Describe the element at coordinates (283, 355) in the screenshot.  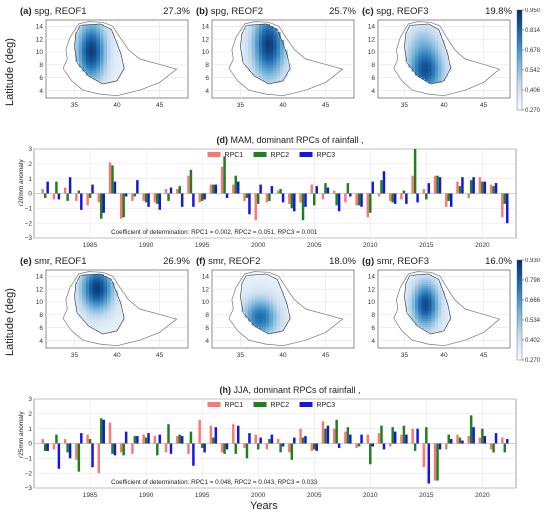
I see `map-xtick-label: 40` at that location.